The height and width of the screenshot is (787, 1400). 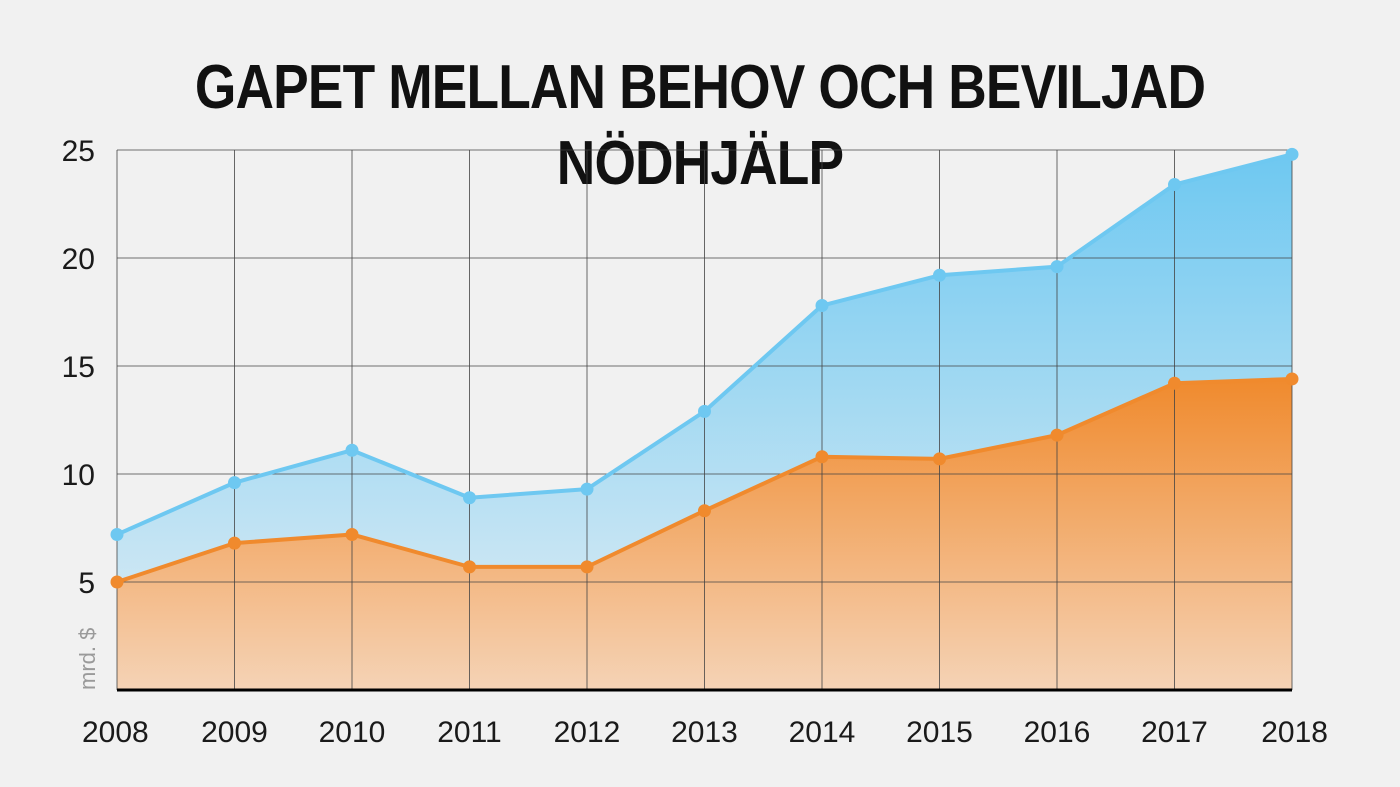 What do you see at coordinates (700, 125) in the screenshot?
I see `chart-title: GAPET MELLAN BEHOV OCH BEVILJAD NÖDHJÄLP` at bounding box center [700, 125].